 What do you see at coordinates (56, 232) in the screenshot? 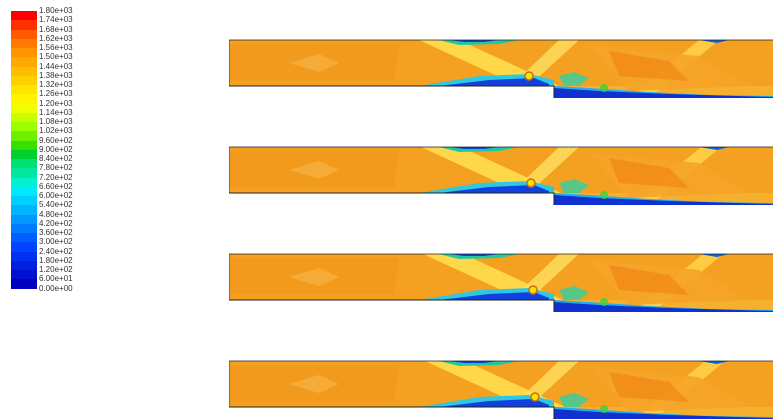
I see `legend-tick-label: 3.60e+02` at bounding box center [56, 232].